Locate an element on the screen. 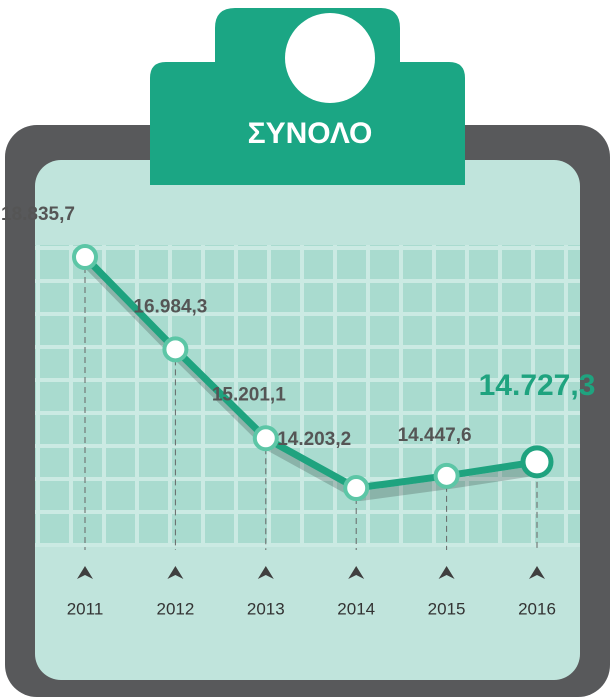 This screenshot has width=615, height=697. value-label: 15.201,1 is located at coordinates (249, 394).